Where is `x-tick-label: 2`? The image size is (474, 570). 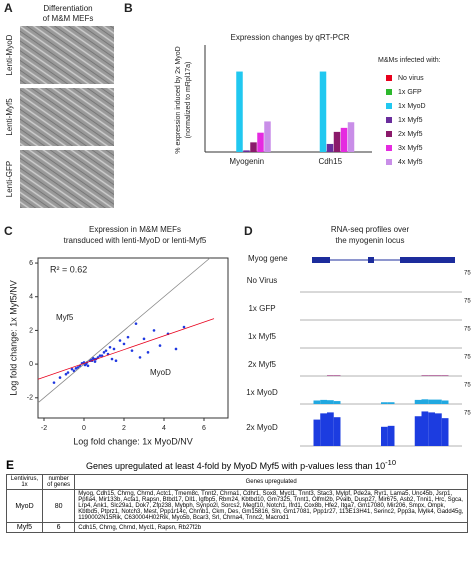 x-tick-label: 2 is located at coordinates (124, 428).